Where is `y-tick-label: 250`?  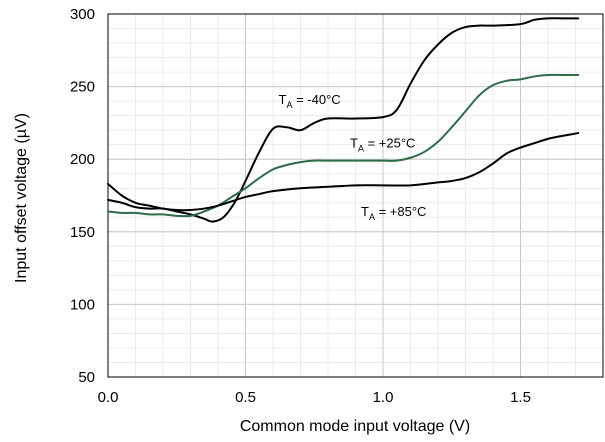 y-tick-label: 250 is located at coordinates (82, 87).